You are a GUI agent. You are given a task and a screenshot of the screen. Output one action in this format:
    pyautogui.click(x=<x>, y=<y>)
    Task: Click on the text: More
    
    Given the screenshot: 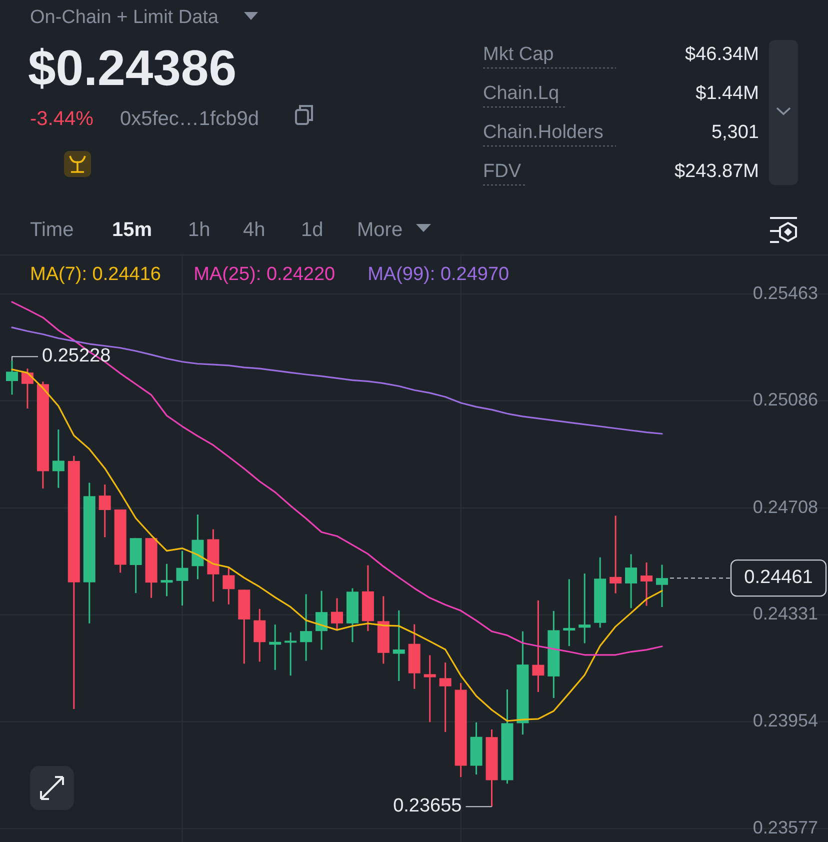 What is the action you would take?
    pyautogui.click(x=380, y=230)
    